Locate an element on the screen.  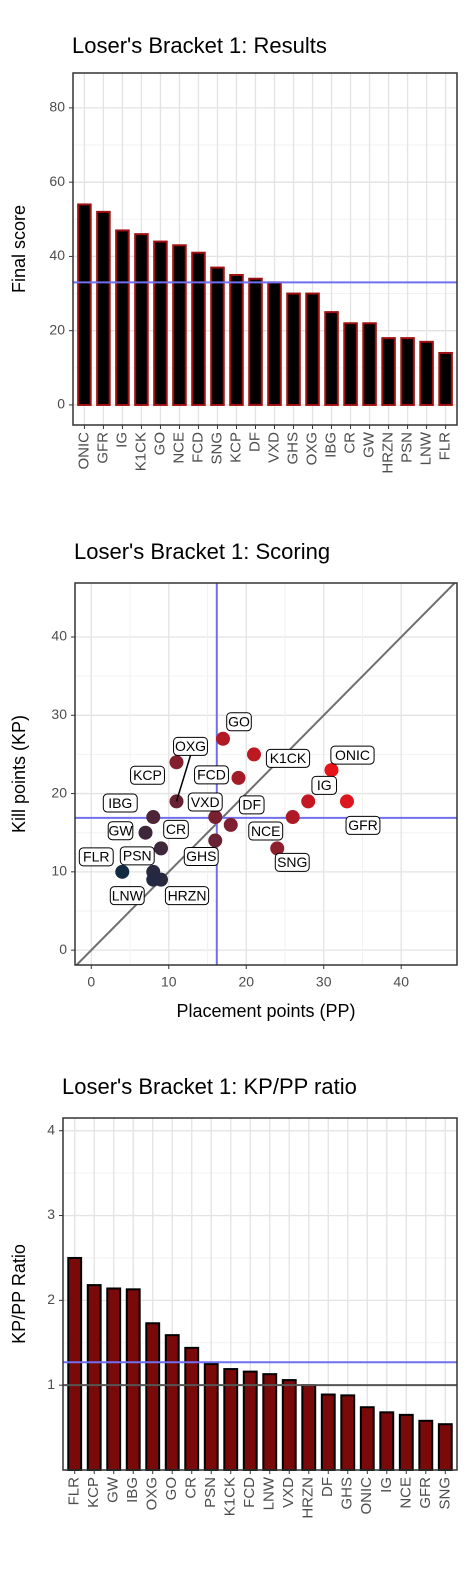
point-label: ONIC is located at coordinates (352, 755).